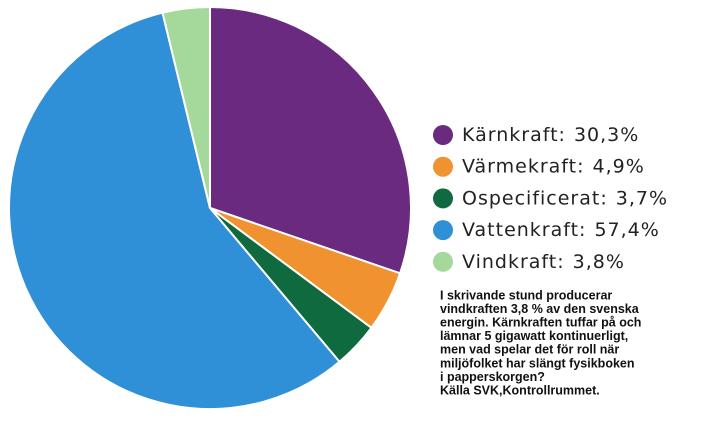  I want to click on legend-label: Värmekraft: 4,9%, so click(553, 166).